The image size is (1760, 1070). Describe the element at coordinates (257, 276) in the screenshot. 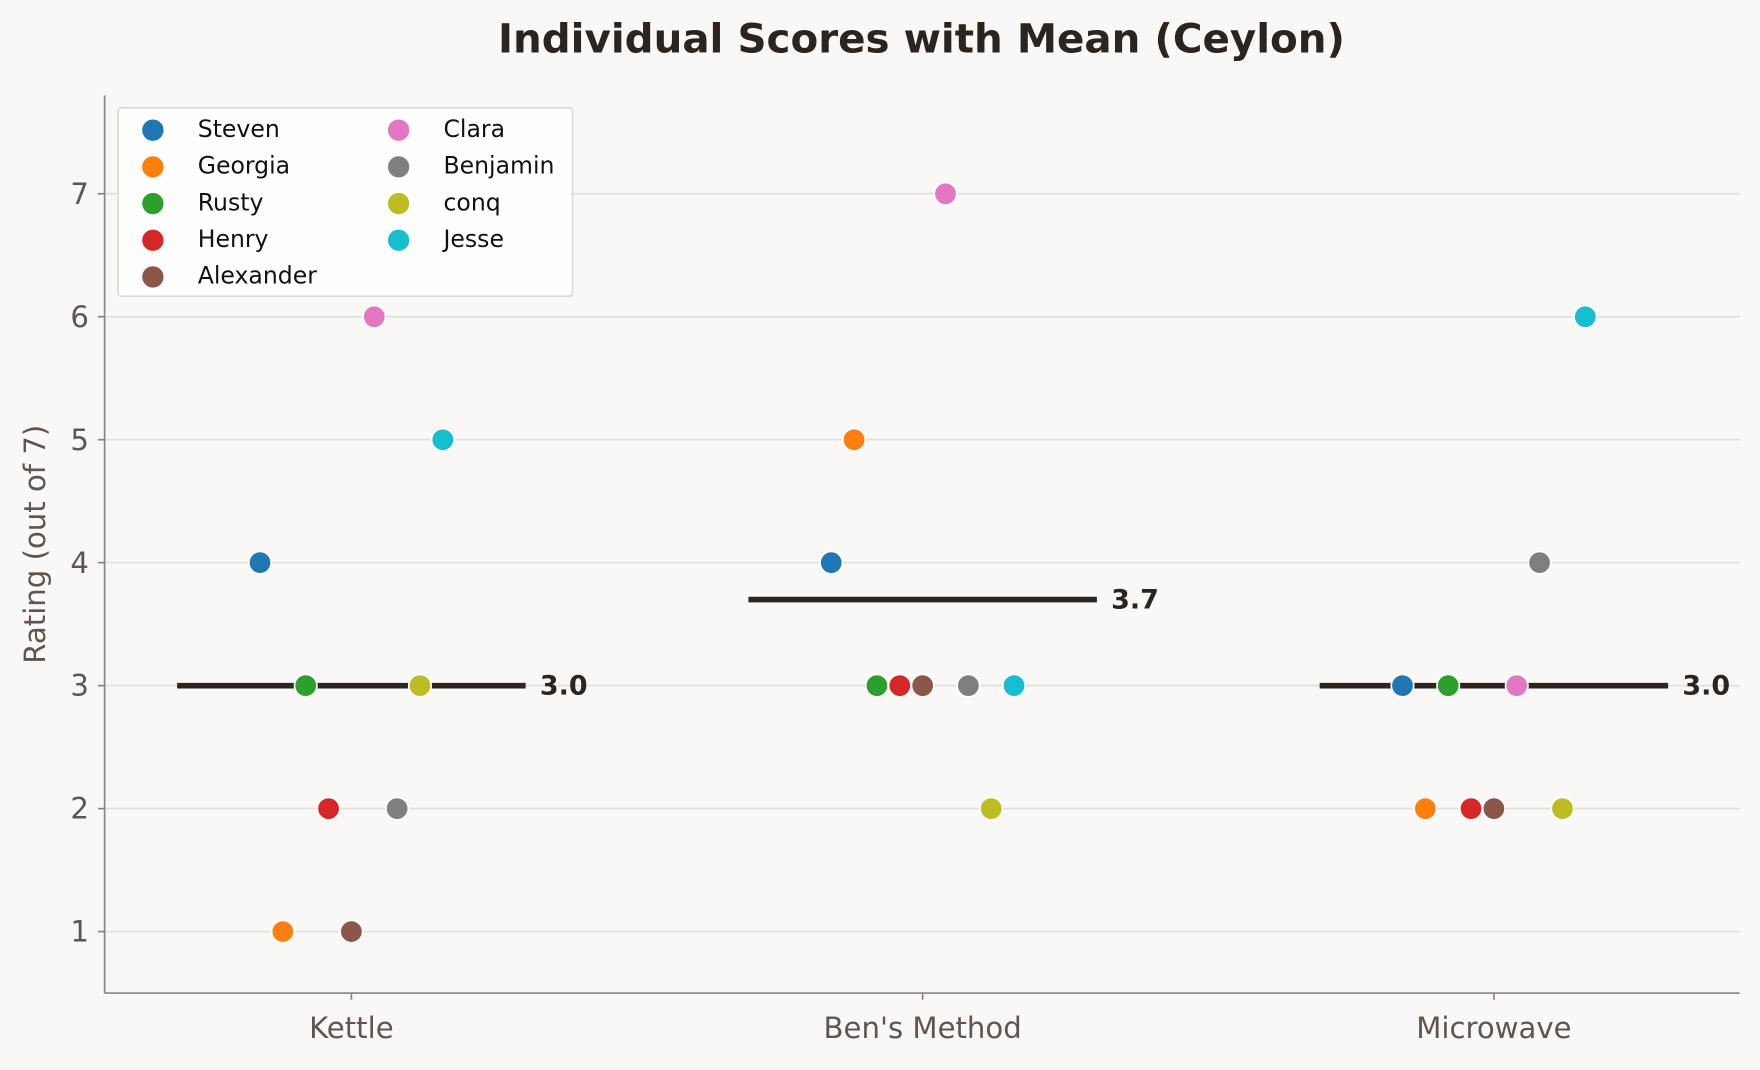

I see `legend-label: Alexander` at that location.